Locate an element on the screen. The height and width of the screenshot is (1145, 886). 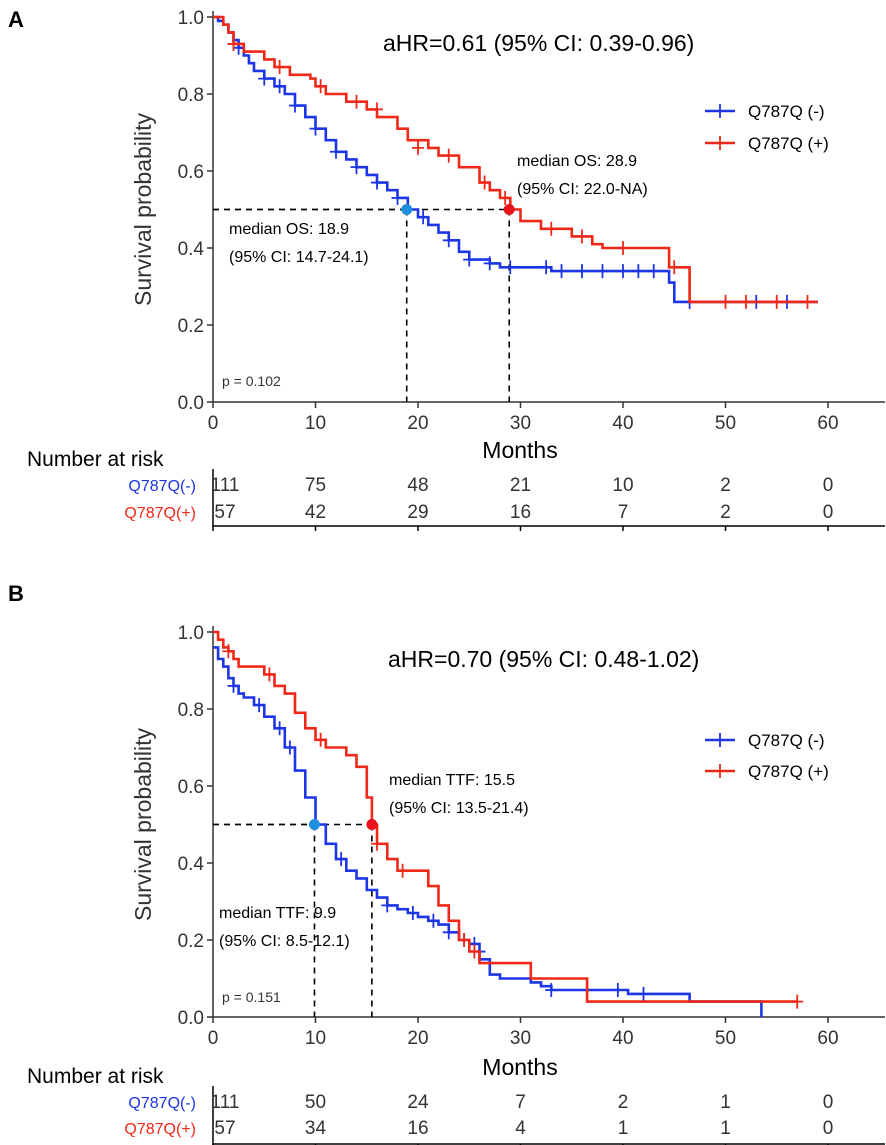
legend-label: Q787Q (-) is located at coordinates (786, 111).